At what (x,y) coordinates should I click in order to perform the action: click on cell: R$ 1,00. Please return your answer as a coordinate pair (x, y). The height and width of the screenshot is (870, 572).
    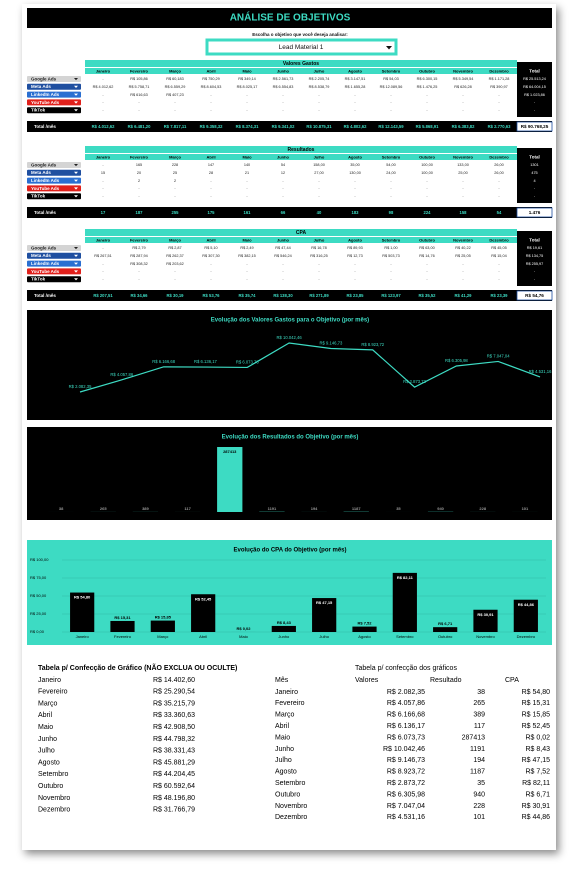
    Looking at the image, I should click on (390, 248).